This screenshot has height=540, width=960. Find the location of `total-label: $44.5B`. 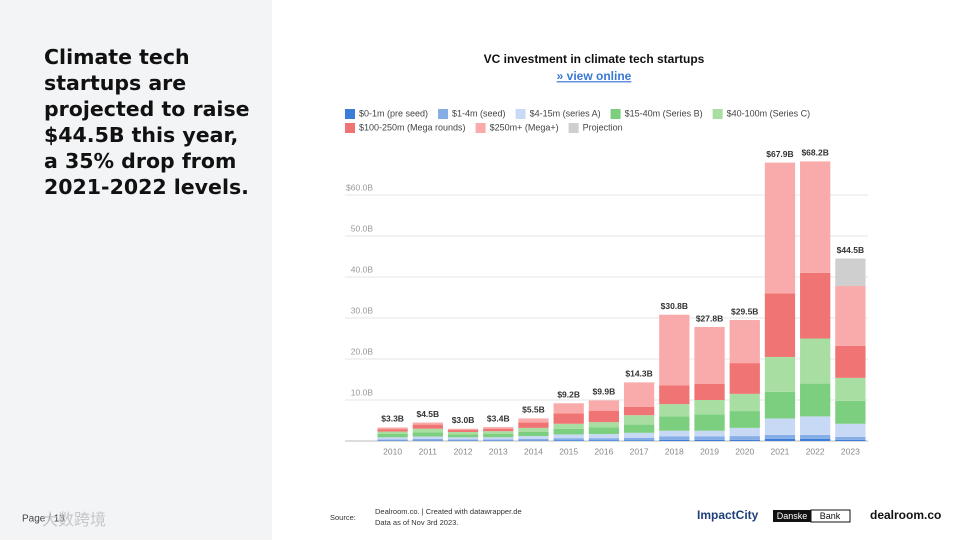

total-label: $44.5B is located at coordinates (850, 250).